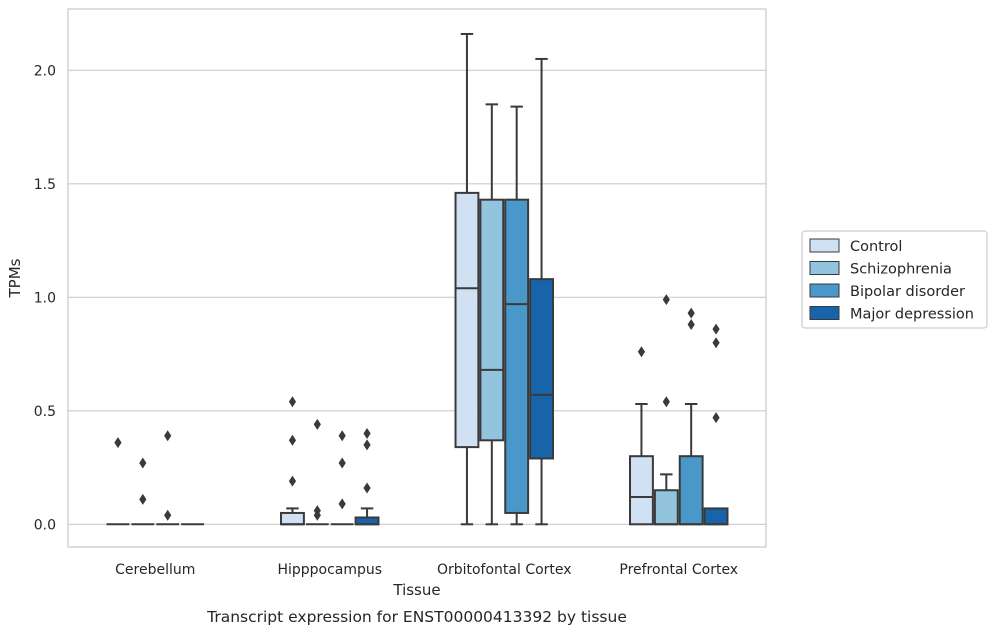 The image size is (997, 638). I want to click on legend-label: Bipolar disorder, so click(907, 292).